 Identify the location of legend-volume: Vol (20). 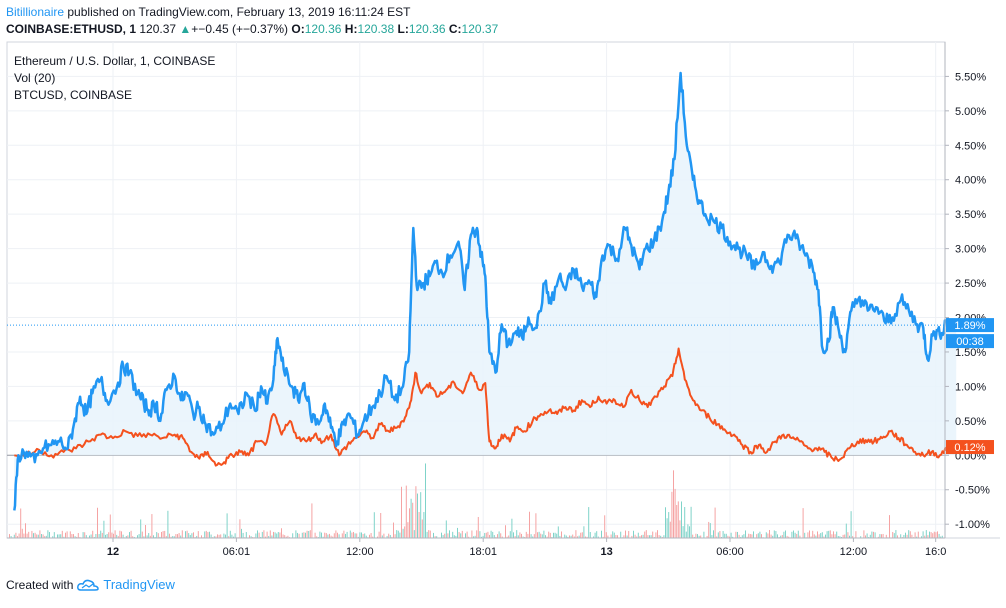
(34, 78).